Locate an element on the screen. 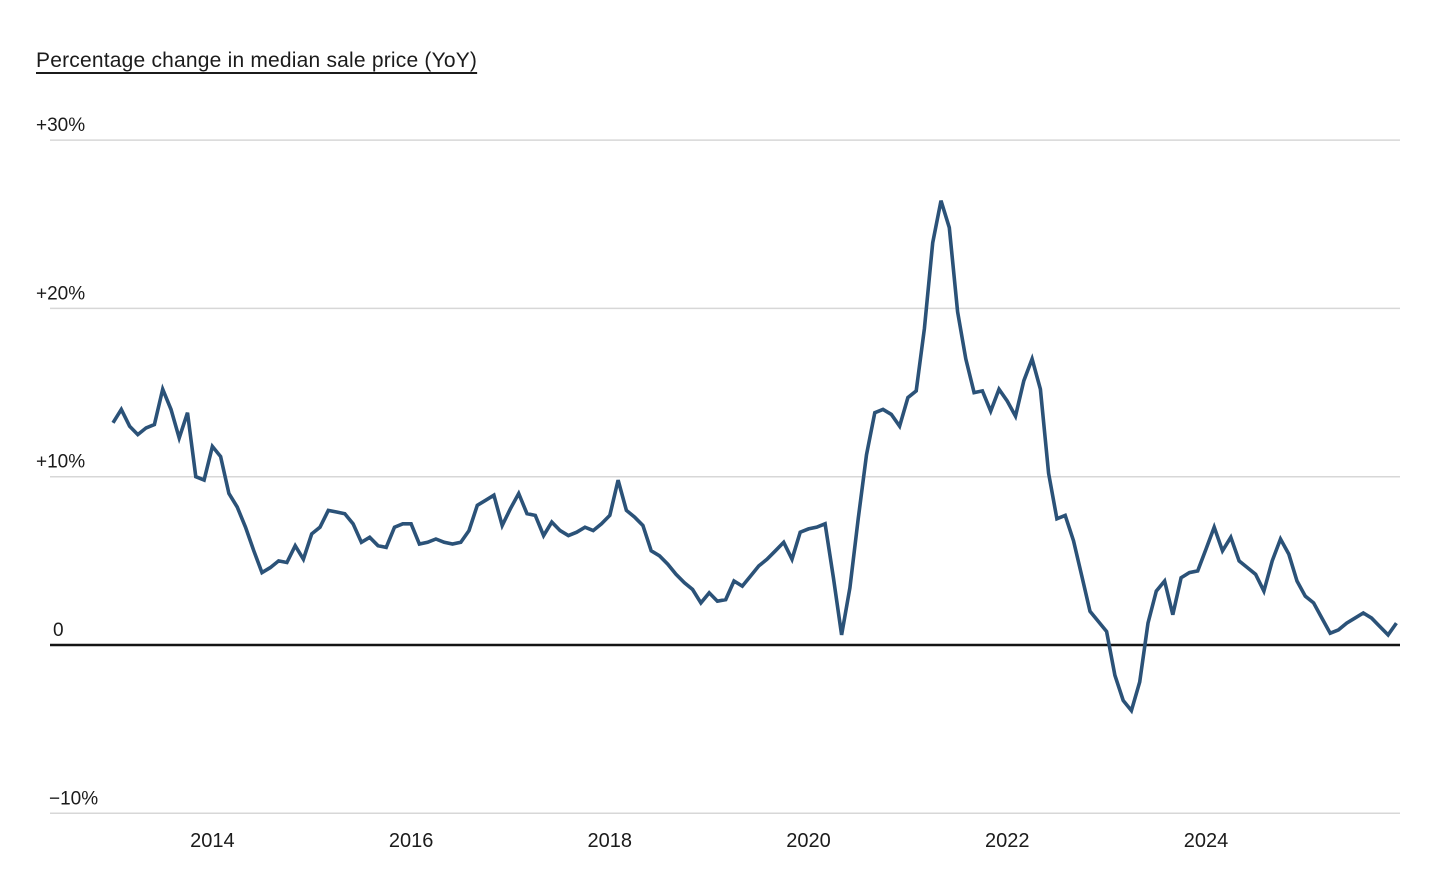  x-axis-tick-label: 2020 is located at coordinates (808, 841).